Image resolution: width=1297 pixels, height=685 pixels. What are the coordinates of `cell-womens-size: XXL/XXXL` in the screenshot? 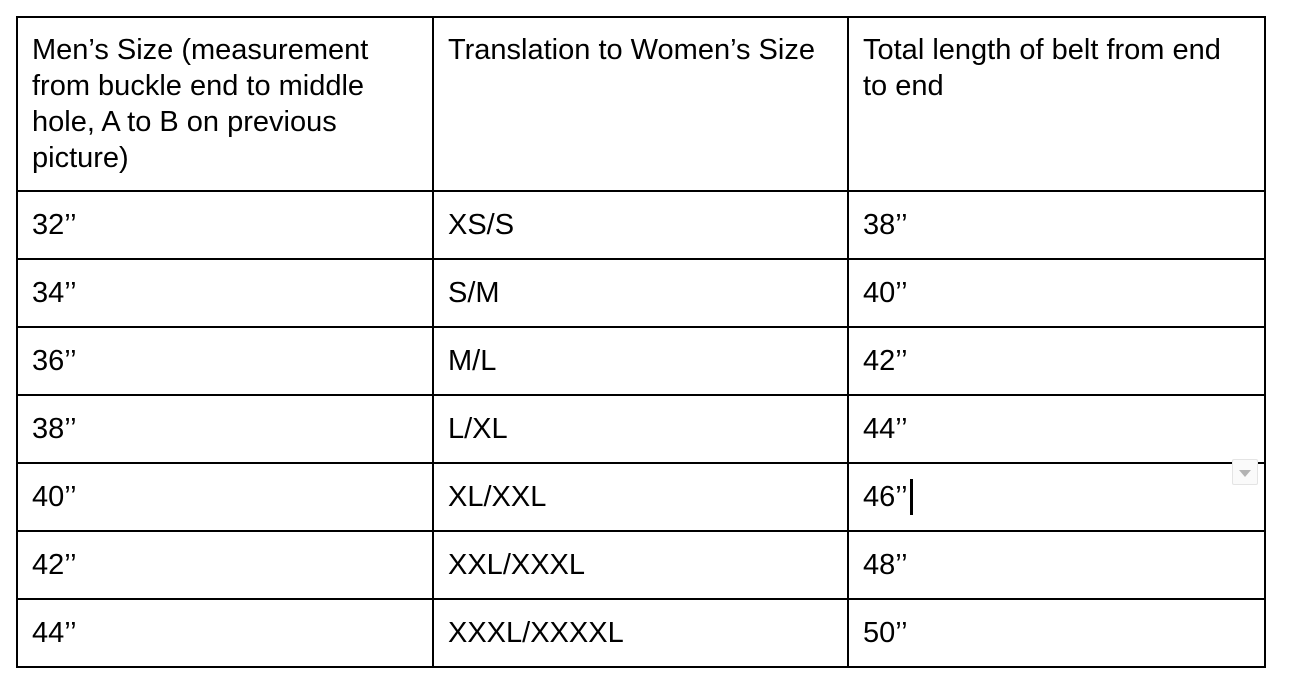 It's located at (640, 565).